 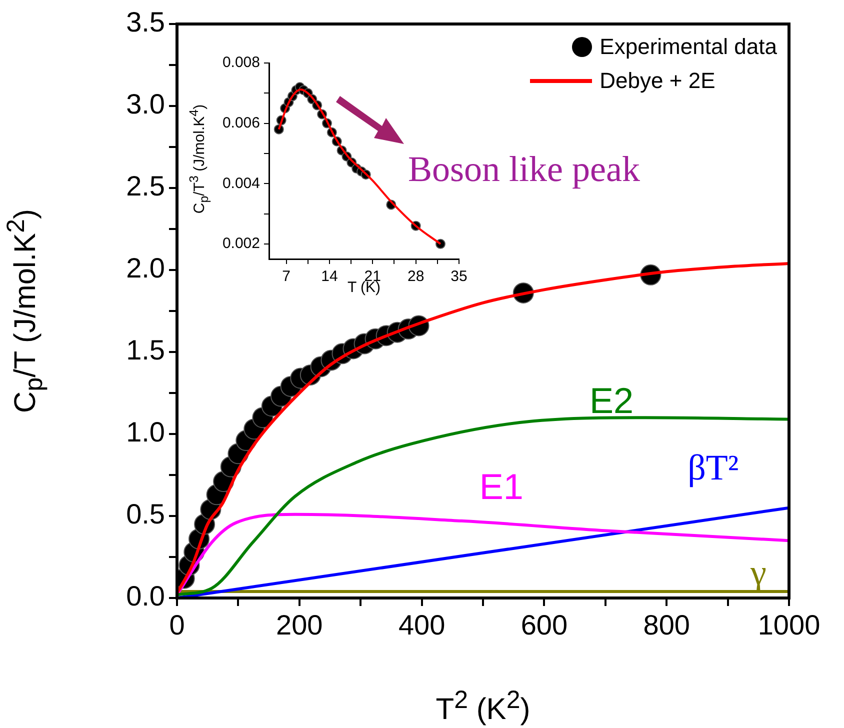 I want to click on x-tick-label: 400, so click(x=422, y=625).